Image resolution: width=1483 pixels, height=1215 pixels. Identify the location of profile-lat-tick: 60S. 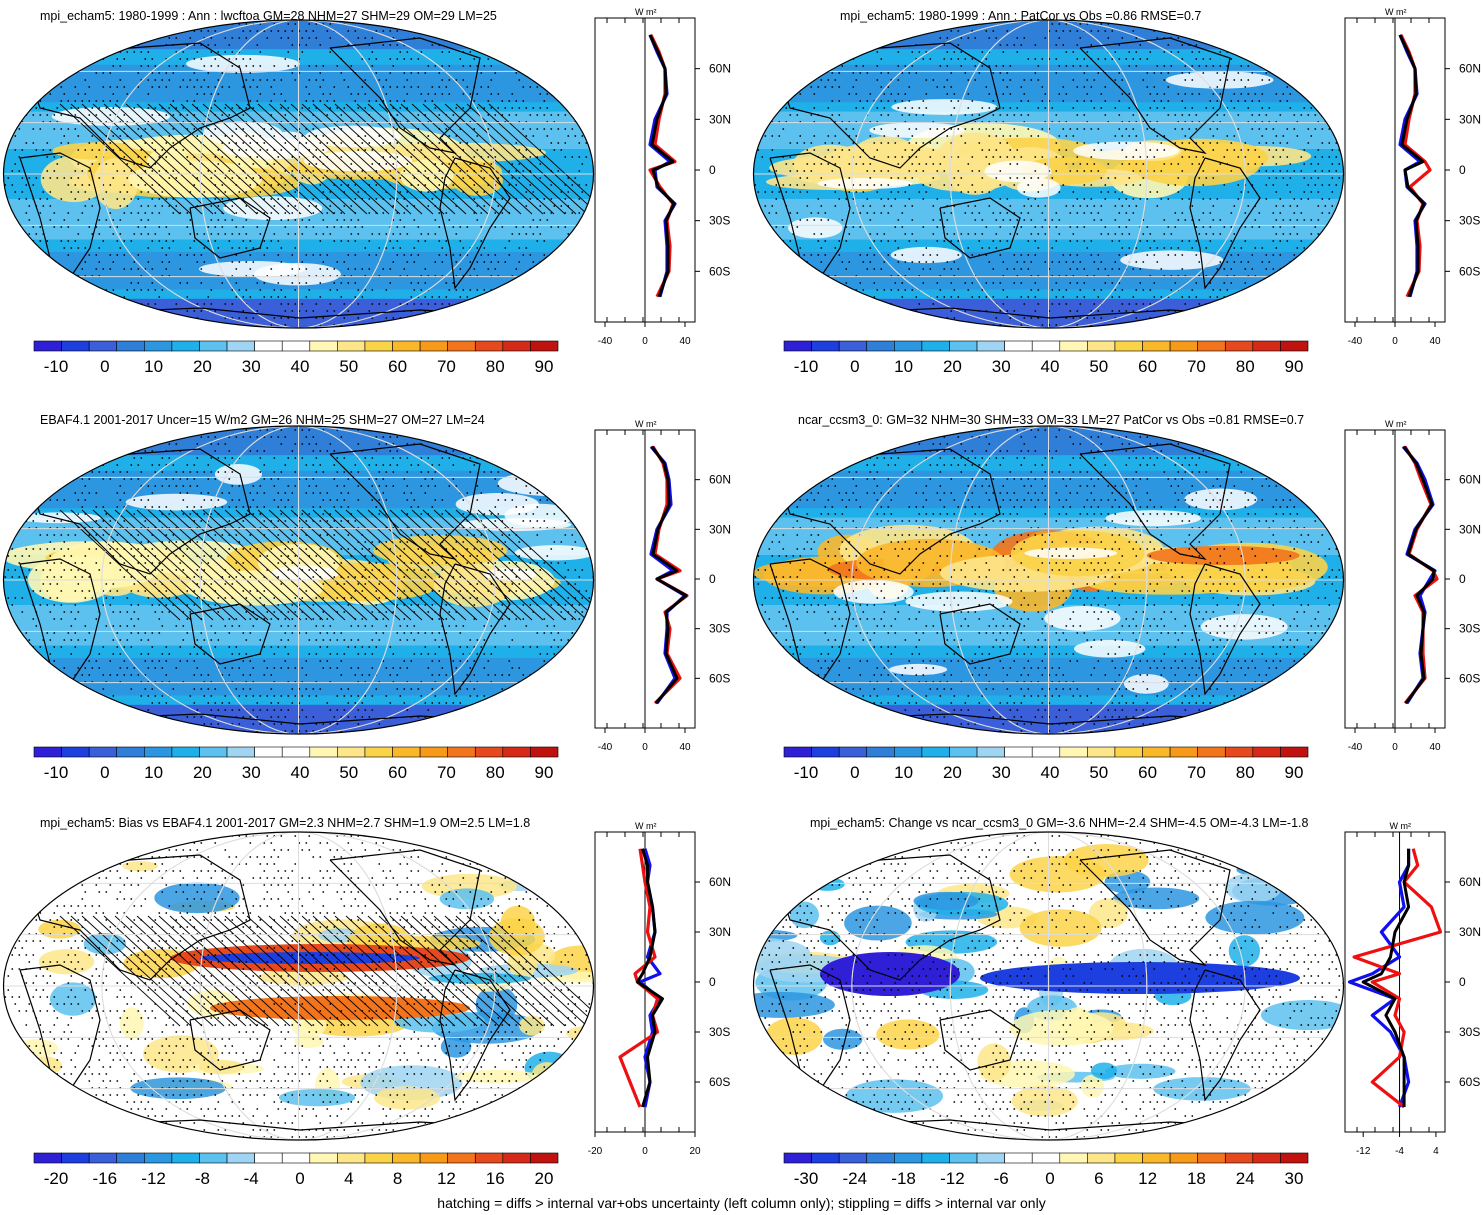
(1469, 678).